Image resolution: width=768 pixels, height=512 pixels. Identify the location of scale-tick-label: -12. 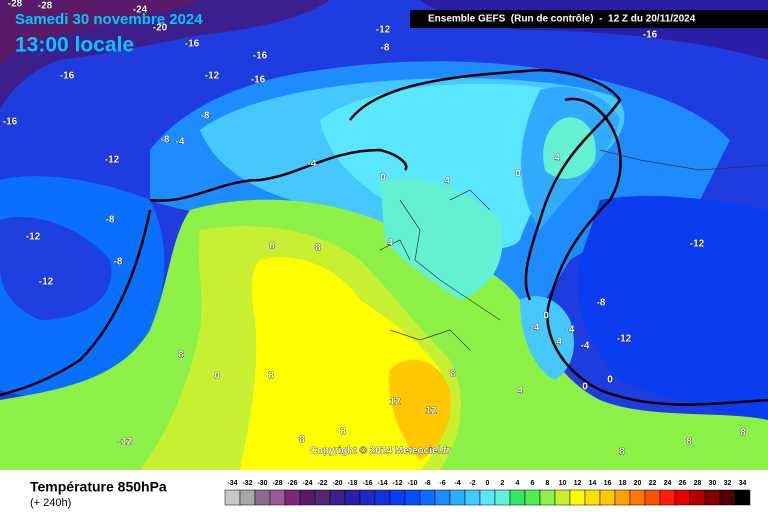
(397, 483).